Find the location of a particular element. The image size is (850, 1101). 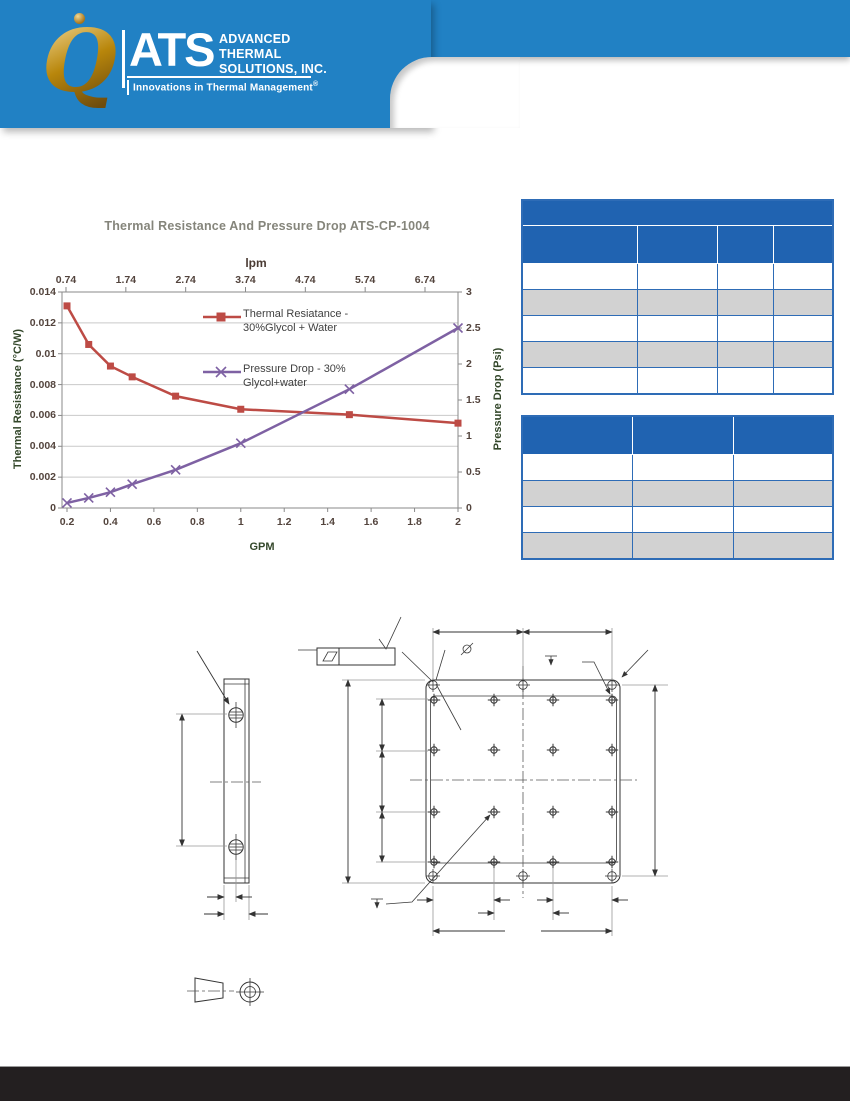

table1-header-row is located at coordinates (677, 244).